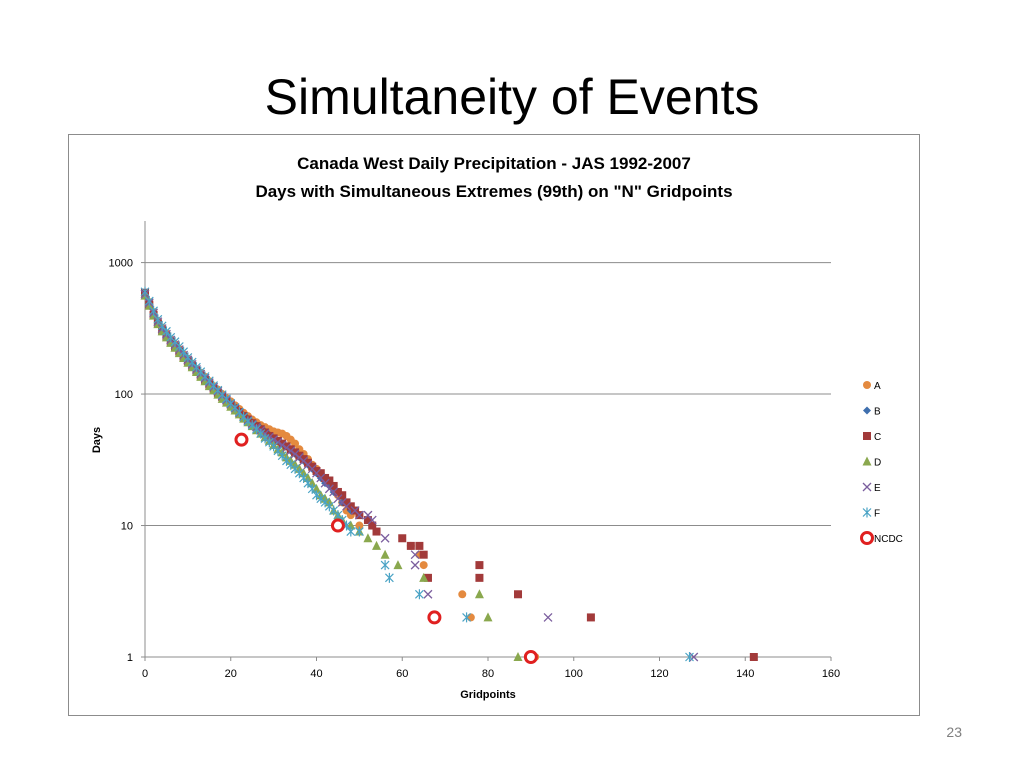 The image size is (1024, 768). Describe the element at coordinates (877, 514) in the screenshot. I see `legend-label: F` at that location.